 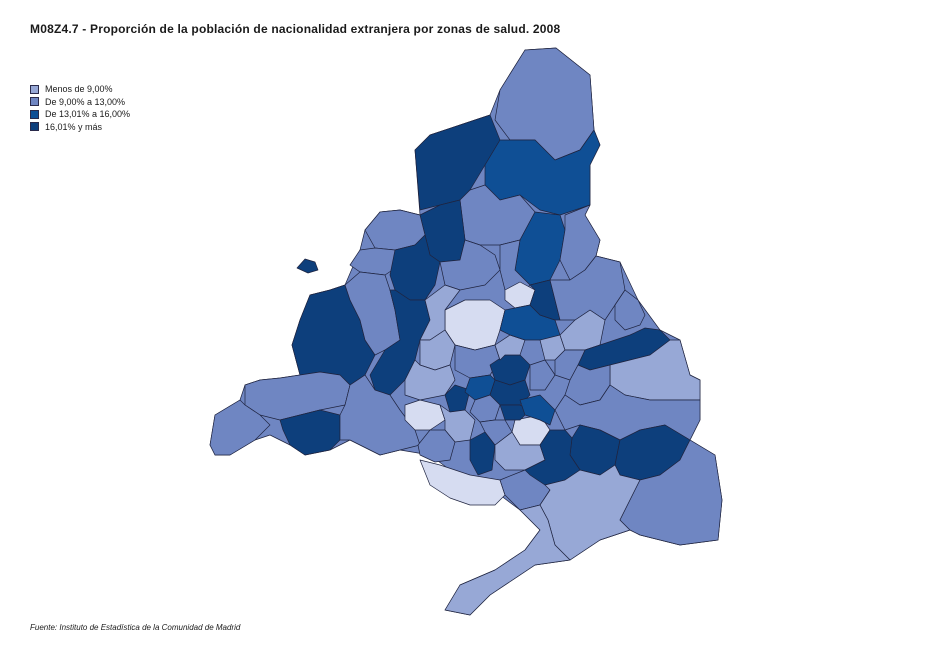 I want to click on legend-swatch-dark, so click(x=34, y=114).